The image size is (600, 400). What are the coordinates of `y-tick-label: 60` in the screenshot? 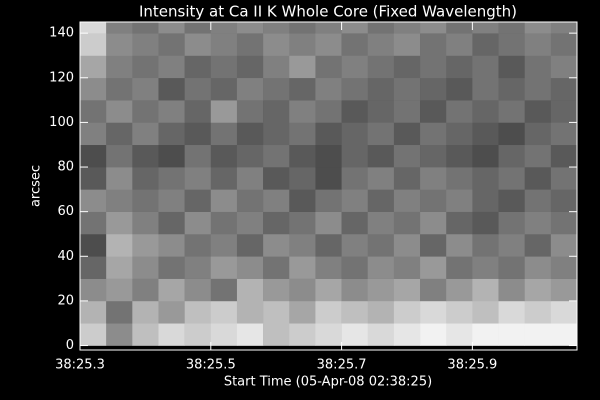 It's located at (65, 211).